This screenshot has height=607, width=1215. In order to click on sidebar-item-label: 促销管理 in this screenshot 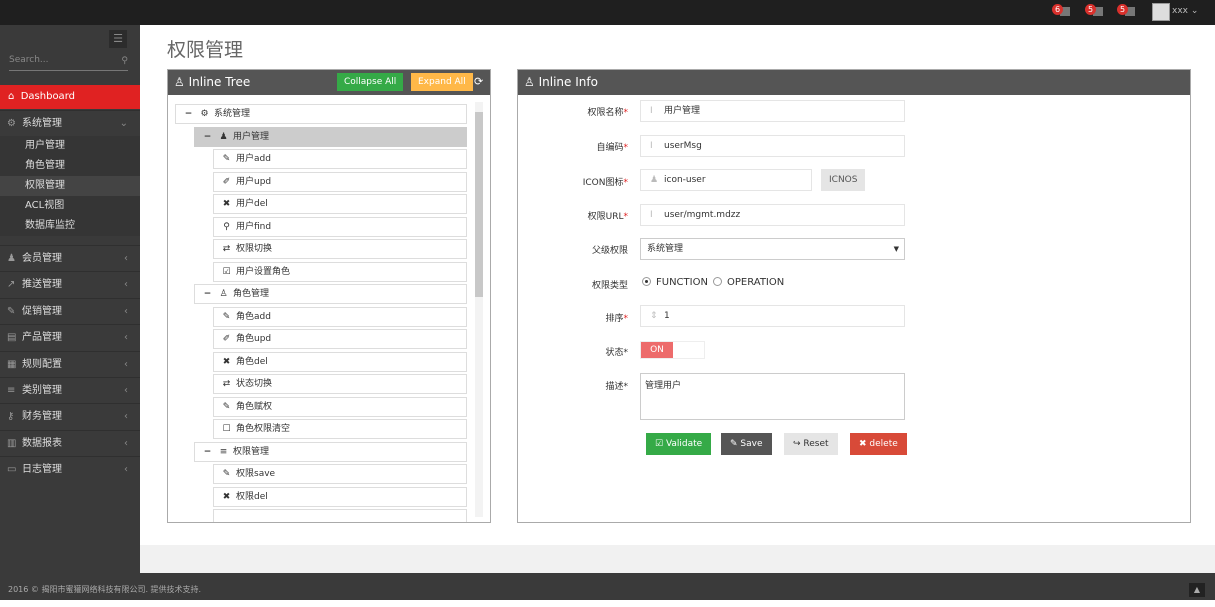, I will do `click(42, 311)`.